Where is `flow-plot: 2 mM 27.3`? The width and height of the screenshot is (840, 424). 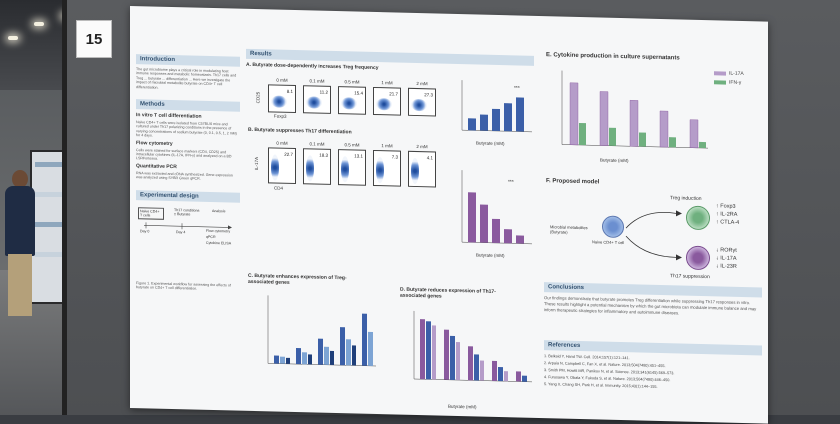
flow-plot: 2 mM 27.3 is located at coordinates (422, 99).